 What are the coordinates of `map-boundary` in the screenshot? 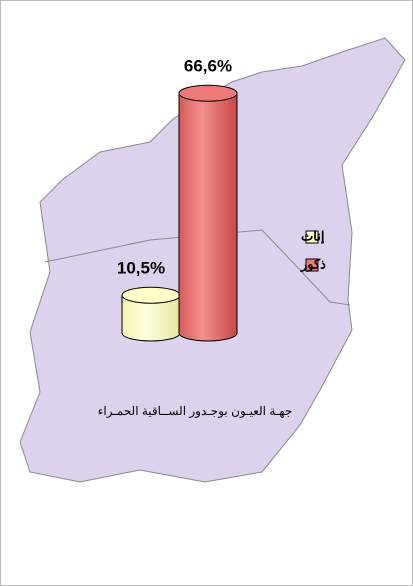 It's located at (197, 267).